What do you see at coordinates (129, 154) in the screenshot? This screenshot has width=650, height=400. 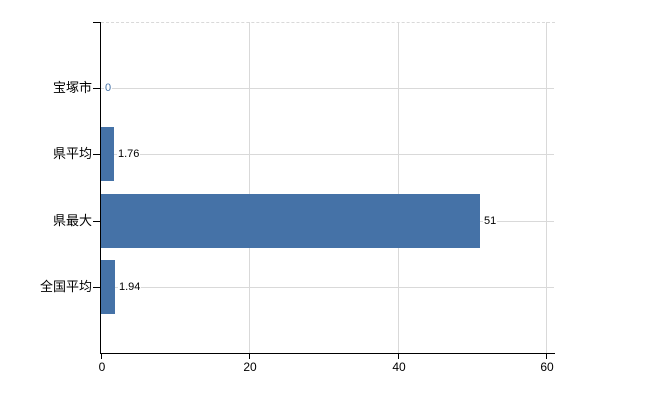 I see `value-label: 1.76` at bounding box center [129, 154].